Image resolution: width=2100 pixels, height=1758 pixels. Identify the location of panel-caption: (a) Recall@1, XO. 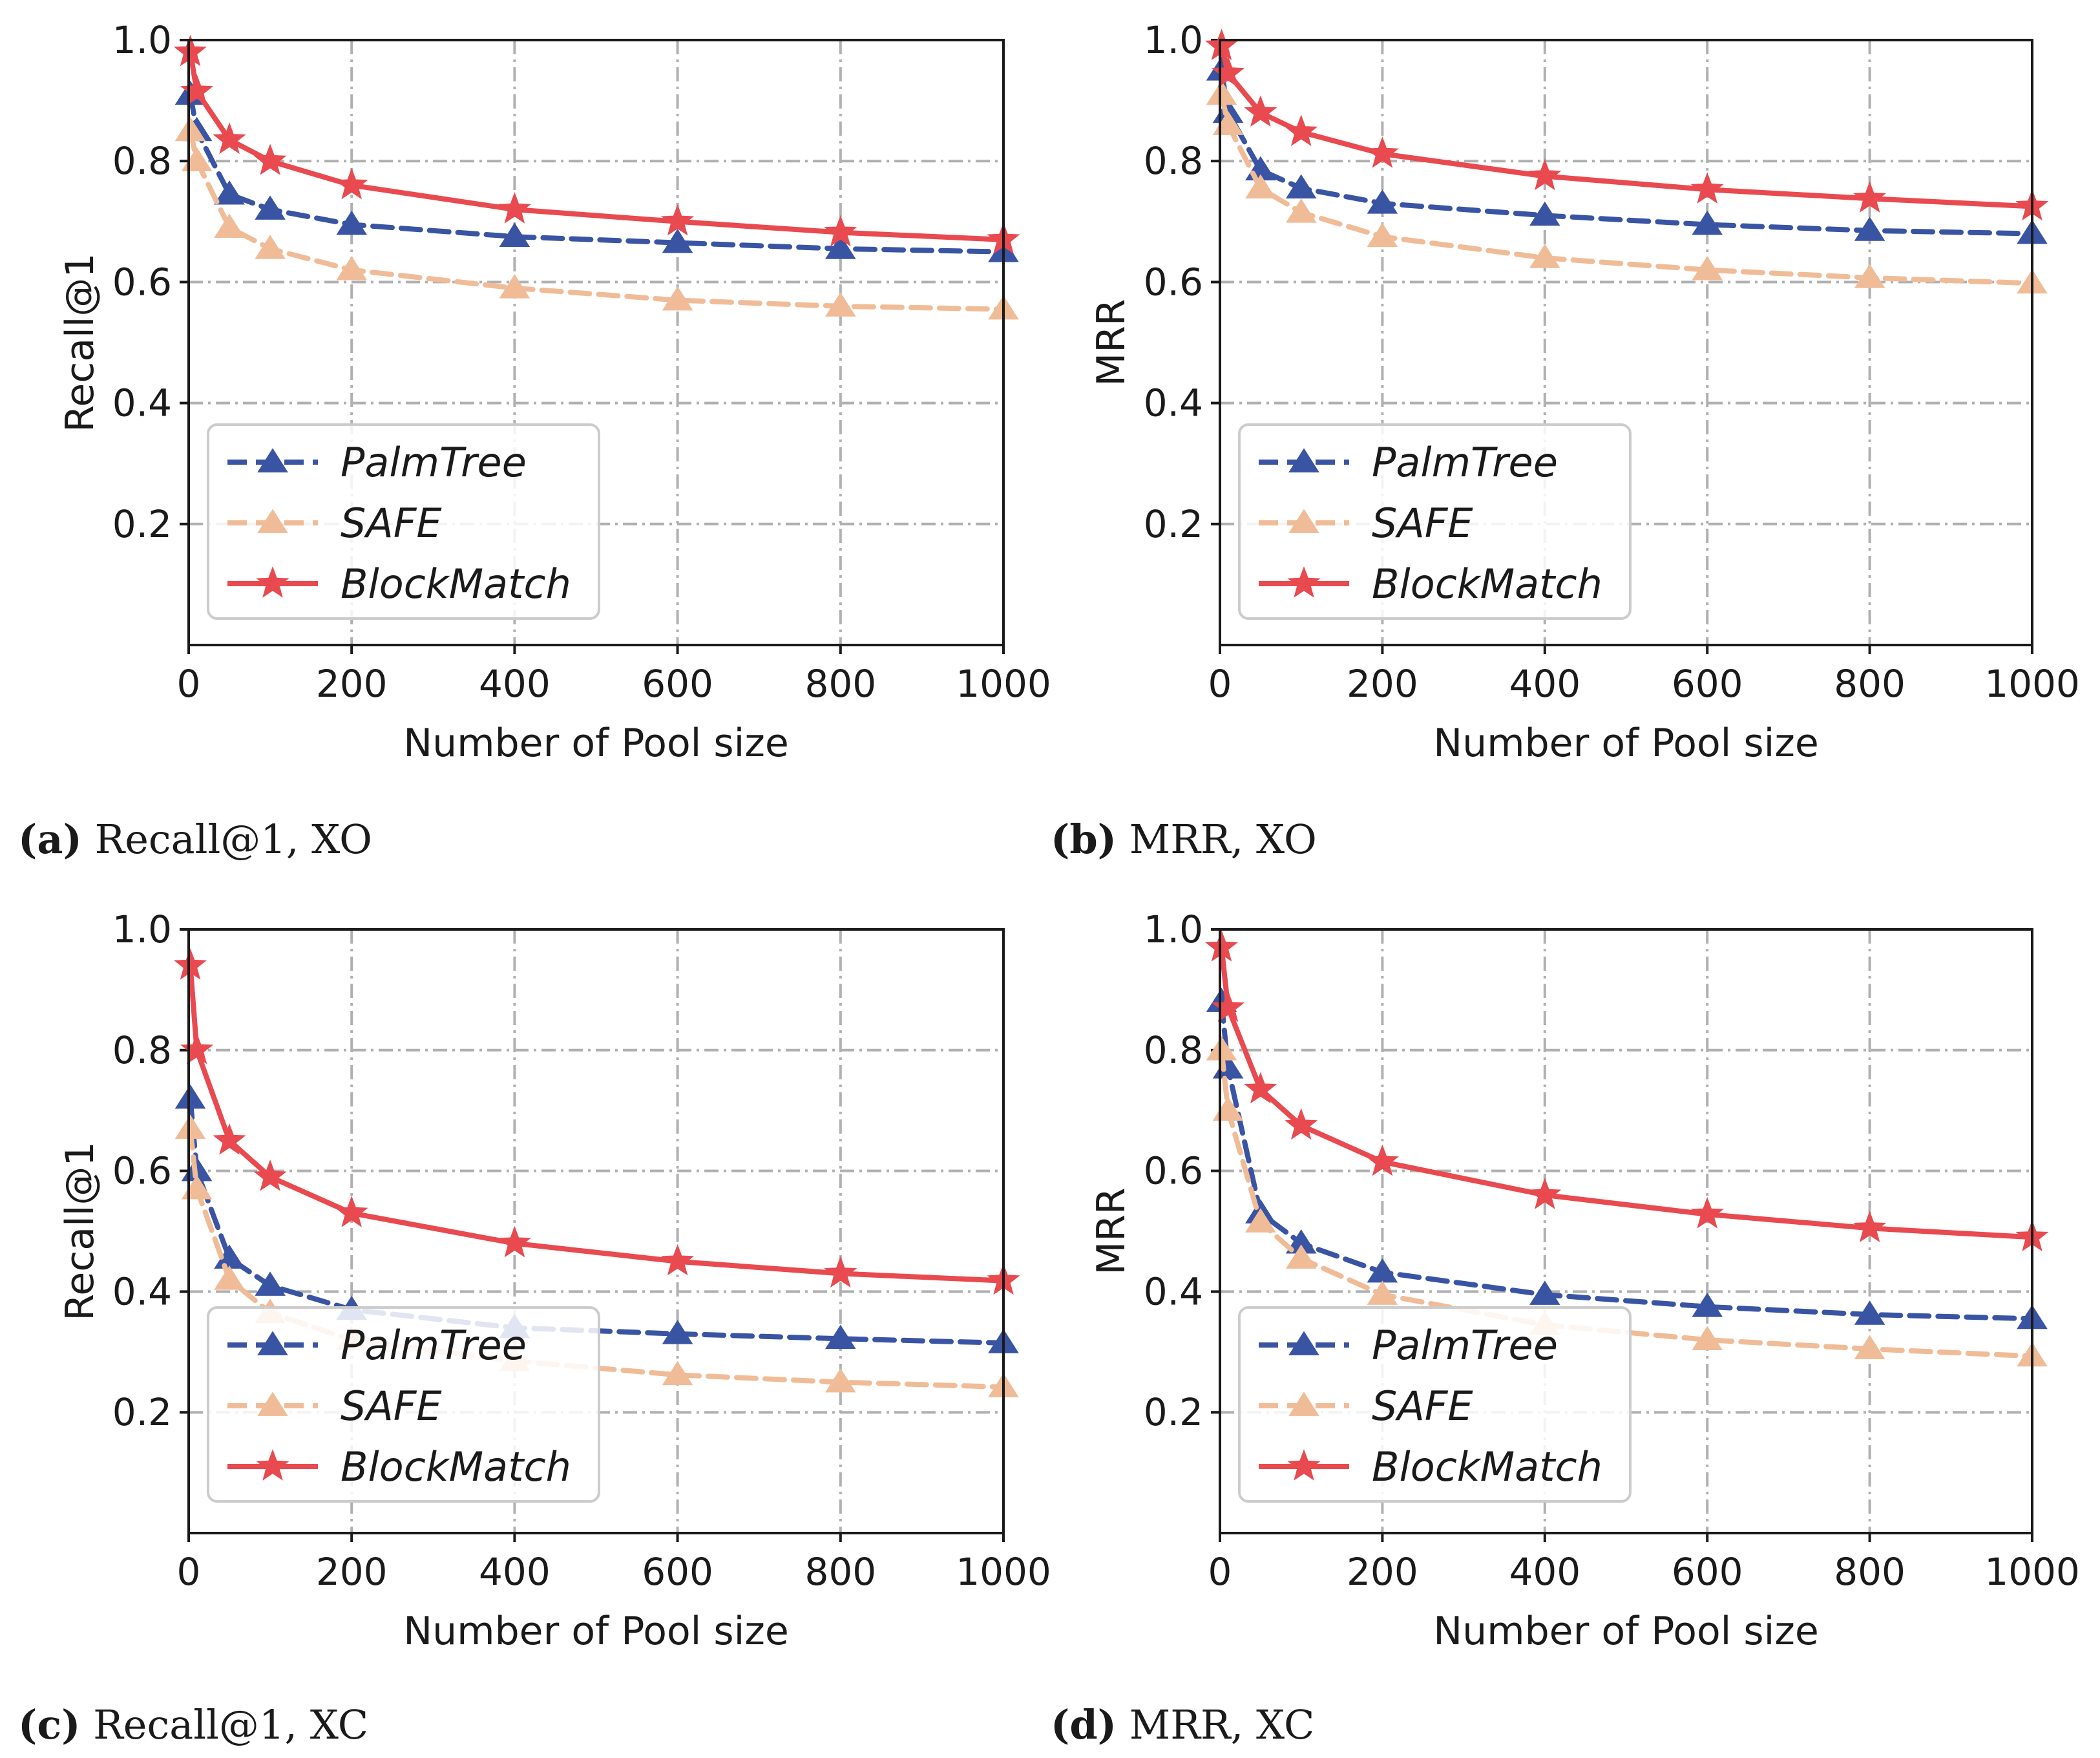
(195, 839).